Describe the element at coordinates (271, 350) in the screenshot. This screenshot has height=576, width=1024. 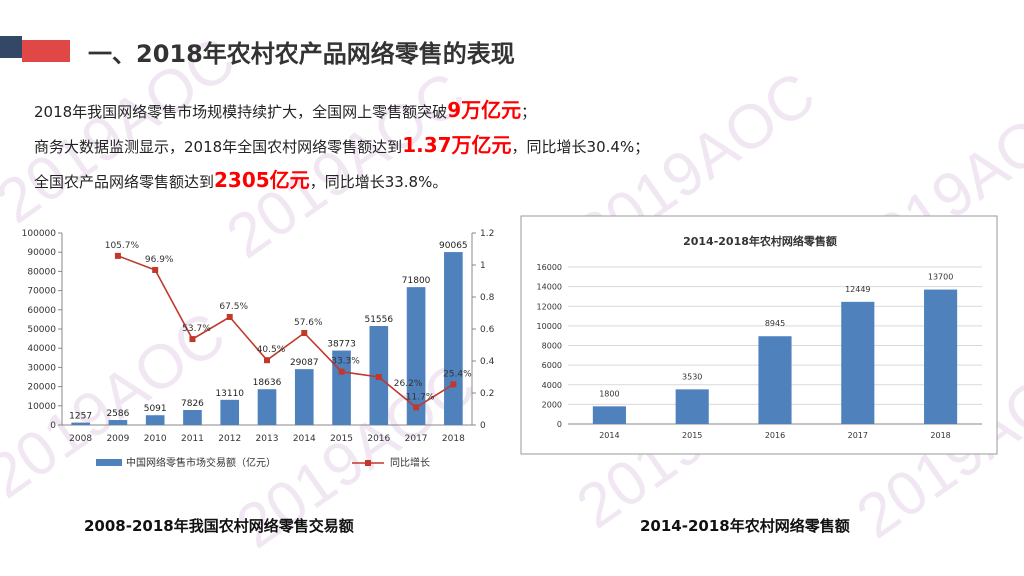
I see `growth-label: 40.5%` at that location.